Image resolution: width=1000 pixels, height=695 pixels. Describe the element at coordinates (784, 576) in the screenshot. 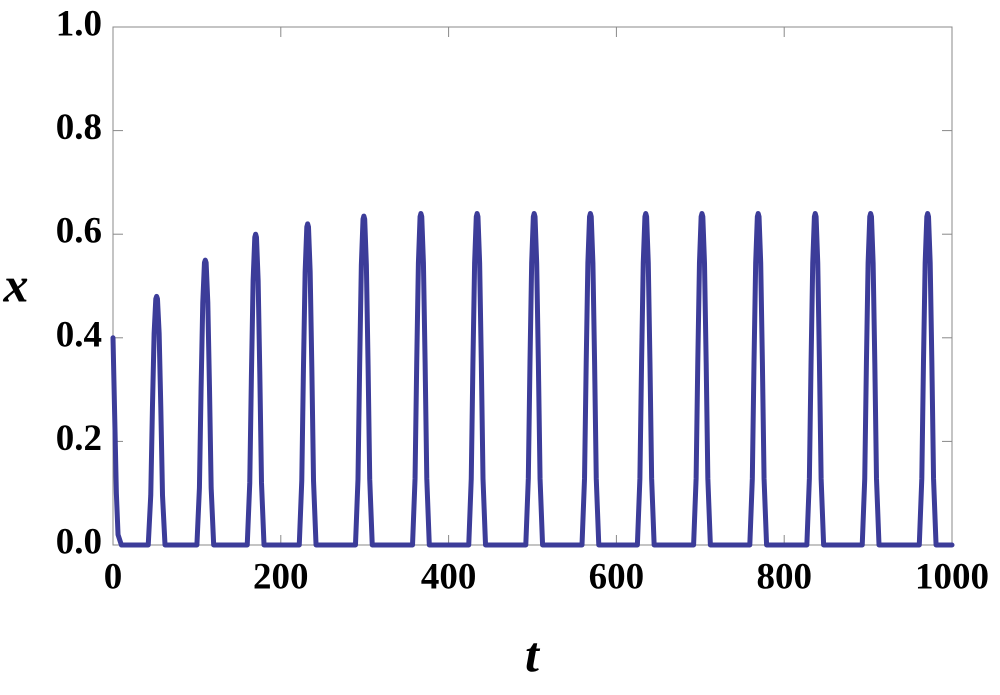

I see `x-tick-label: 800` at that location.